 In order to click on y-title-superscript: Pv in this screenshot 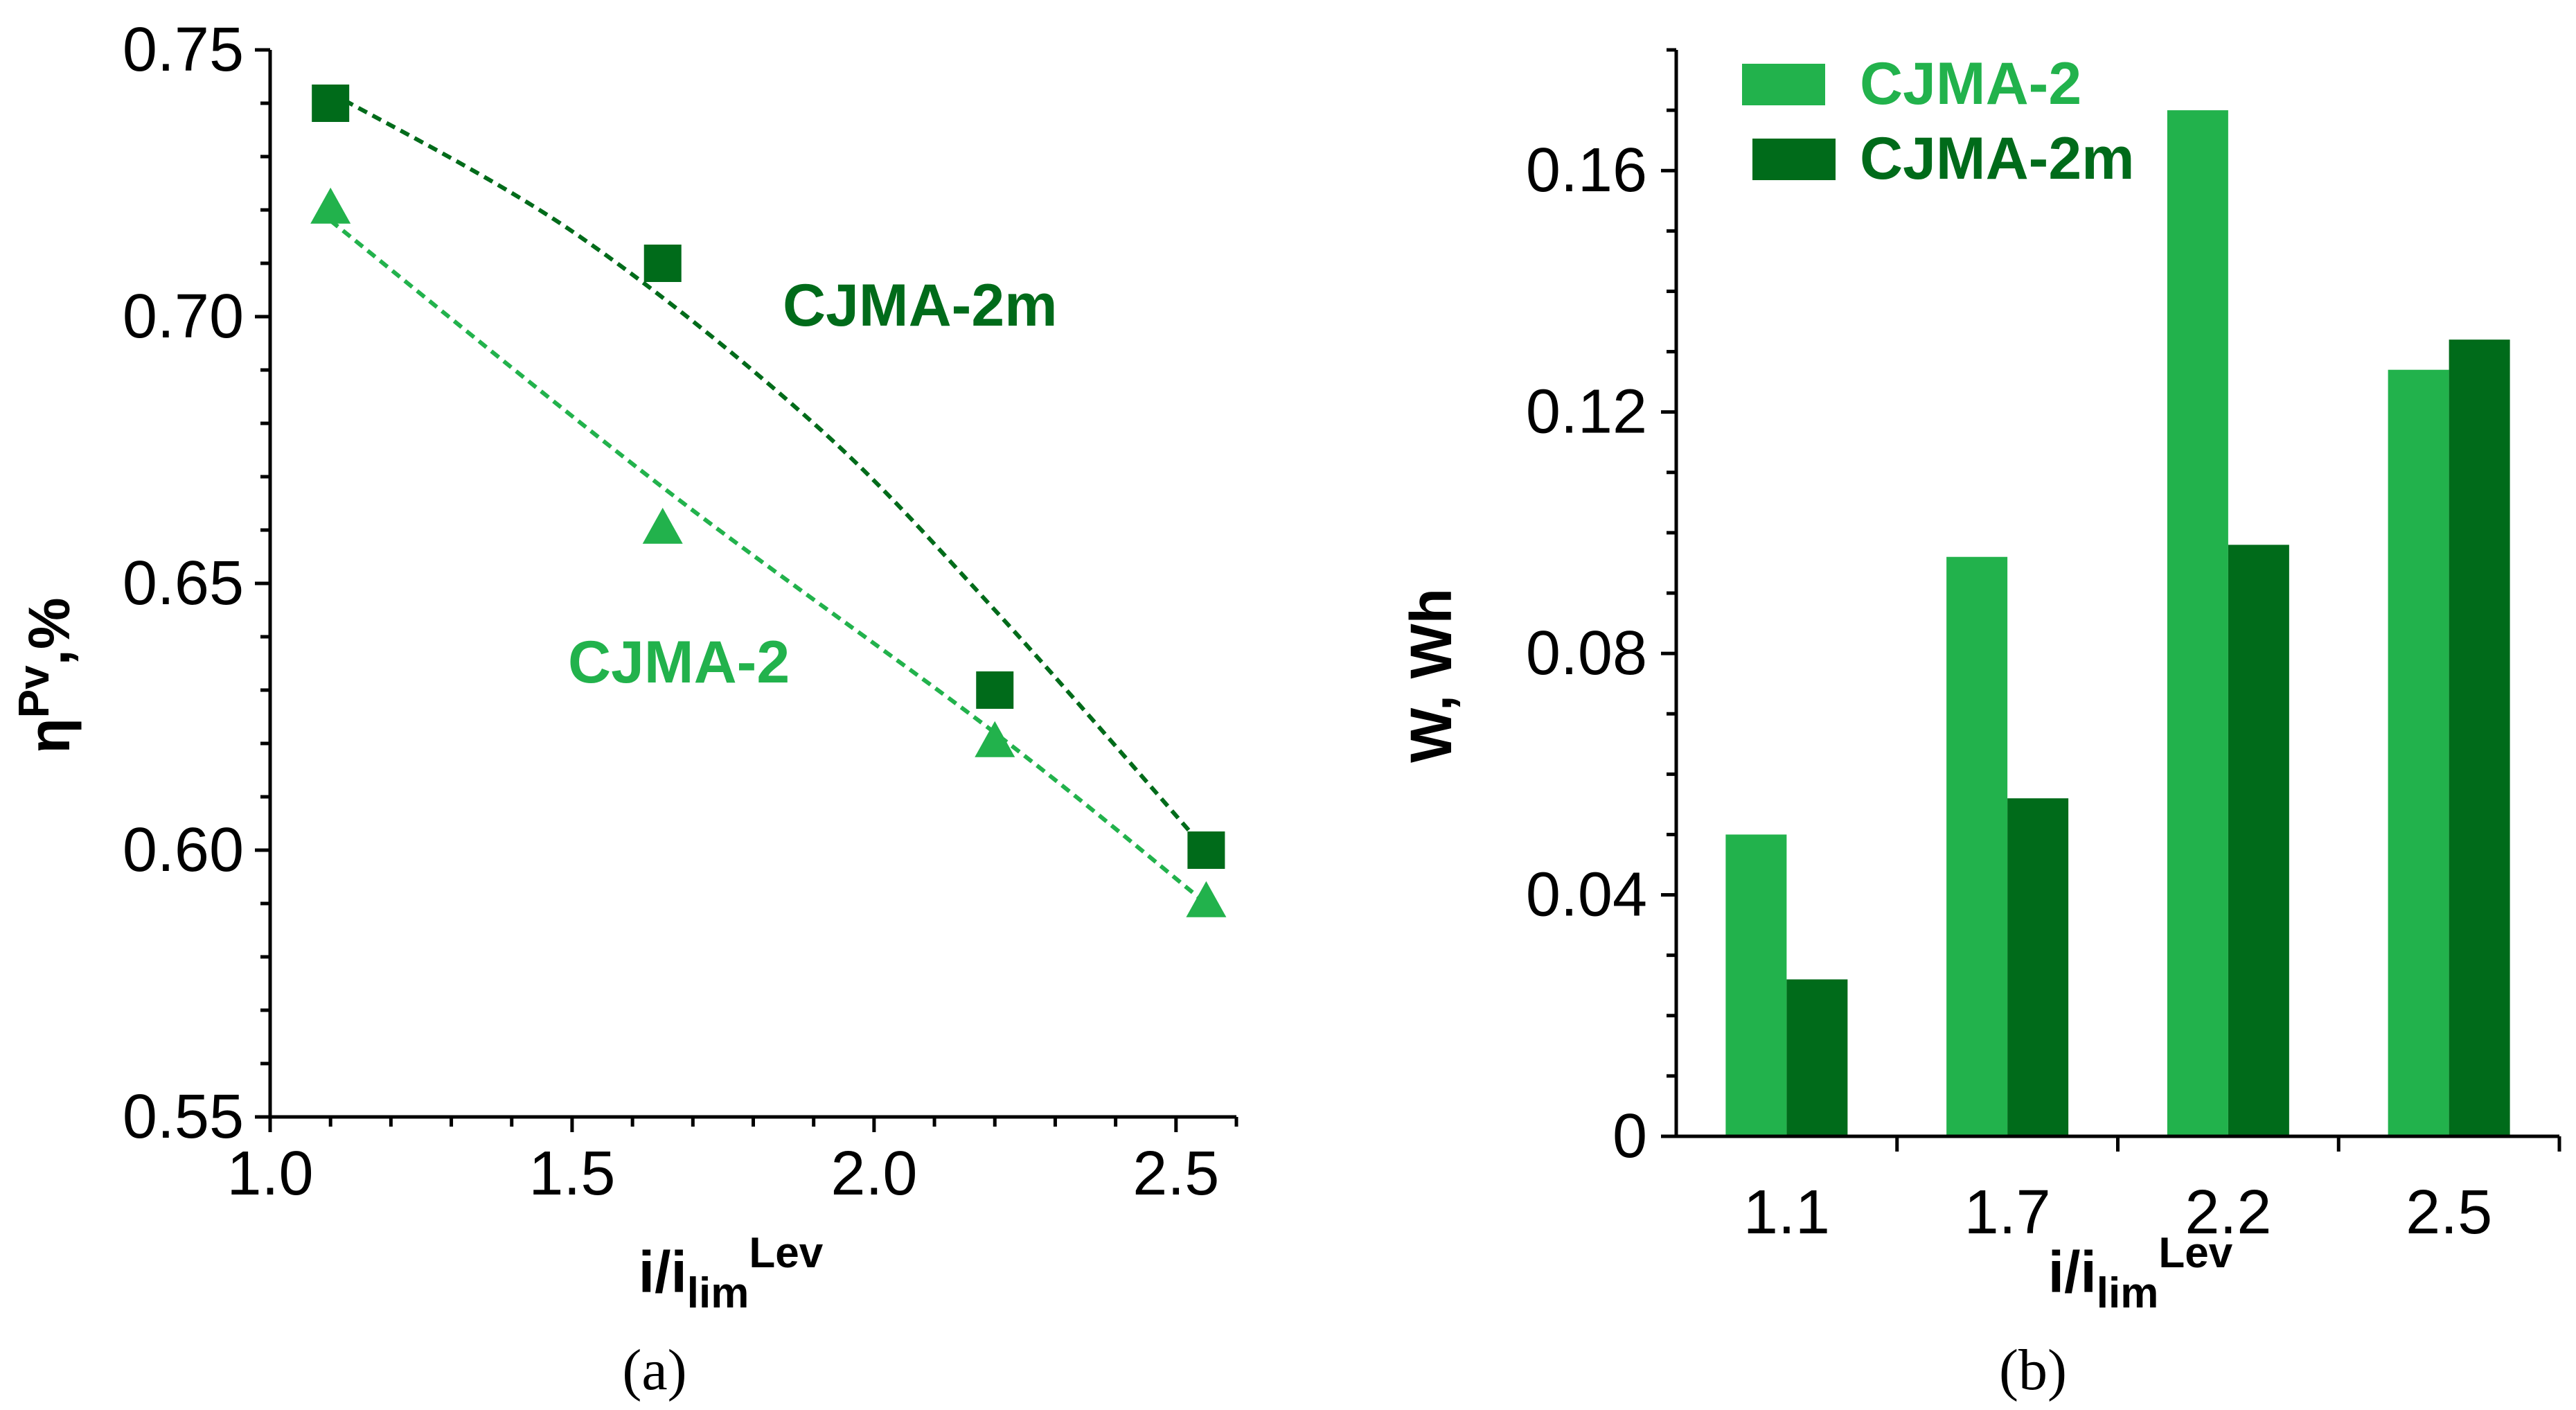, I will do `click(34, 691)`.